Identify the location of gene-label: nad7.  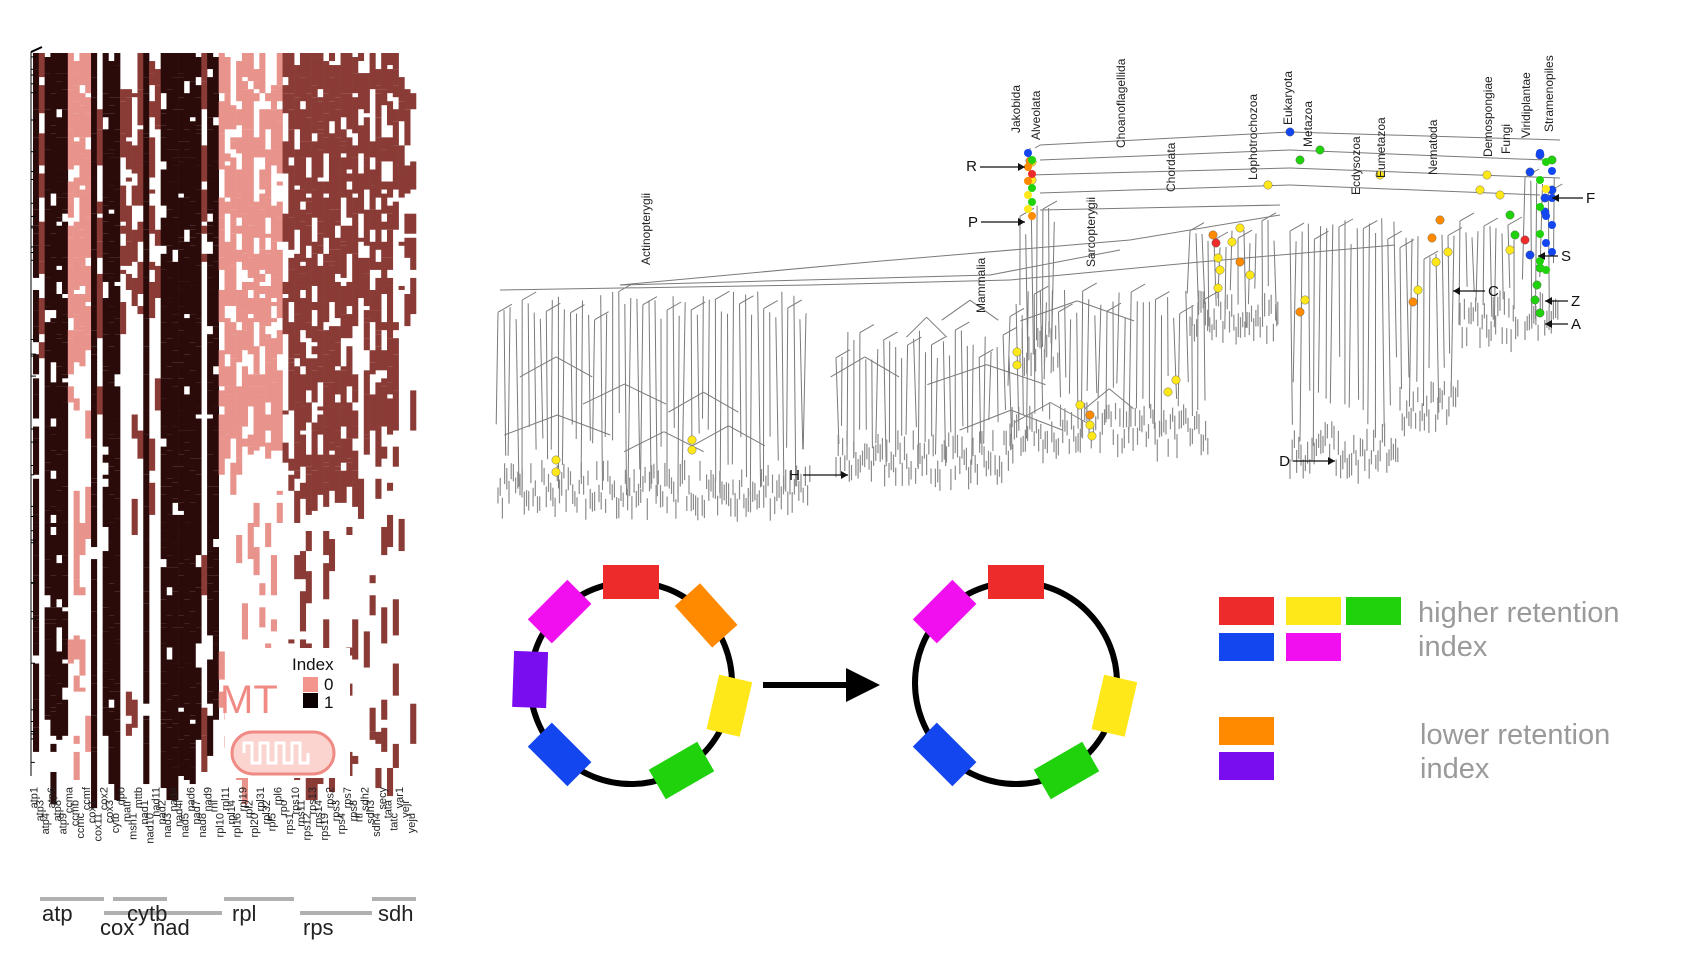
(197, 812).